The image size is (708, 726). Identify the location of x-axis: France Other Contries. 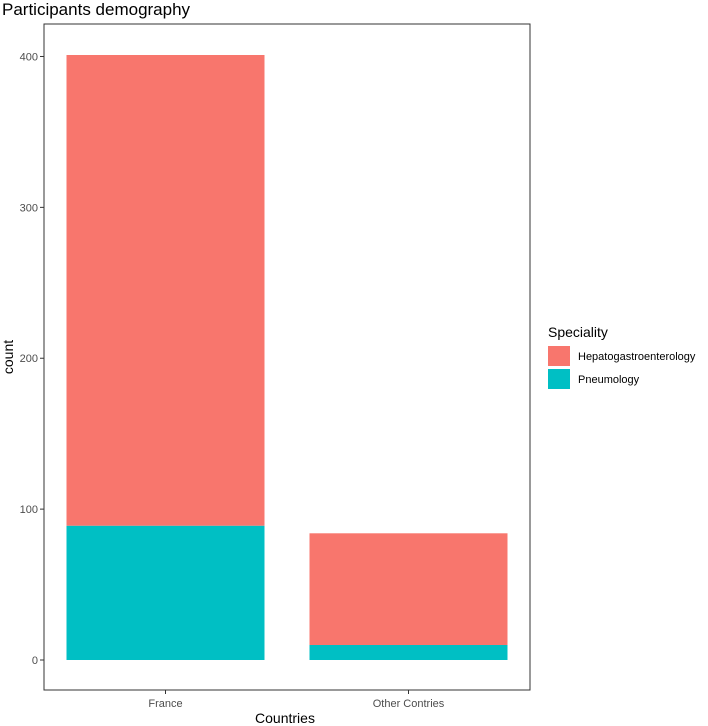
(296, 700).